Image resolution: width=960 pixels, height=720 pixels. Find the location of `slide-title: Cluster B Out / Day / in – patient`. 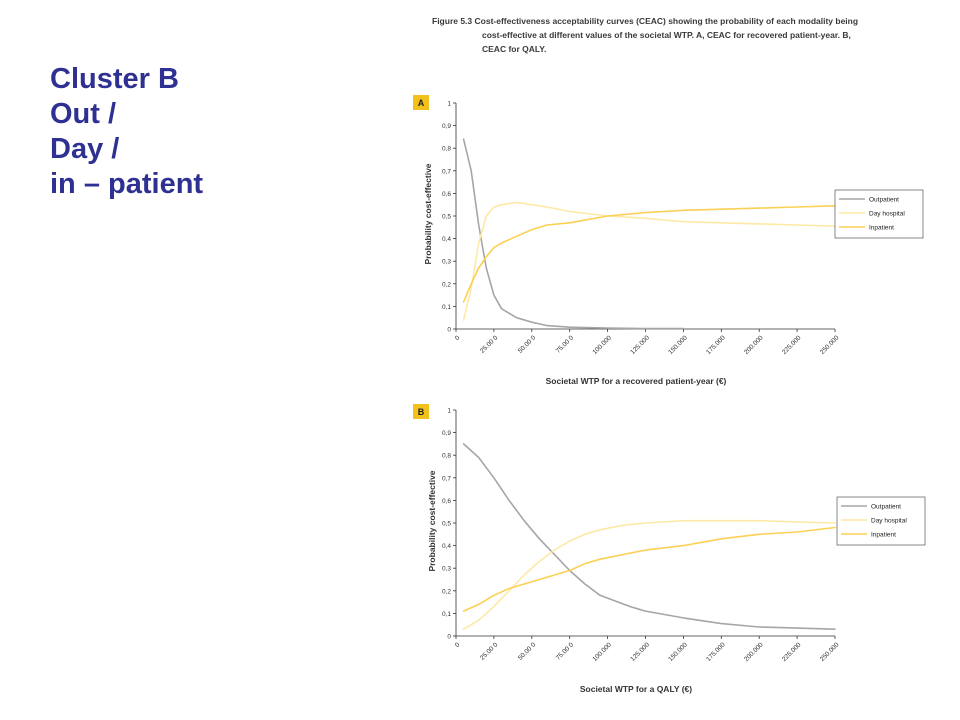

slide-title: Cluster B Out / Day / in – patient is located at coordinates (126, 132).